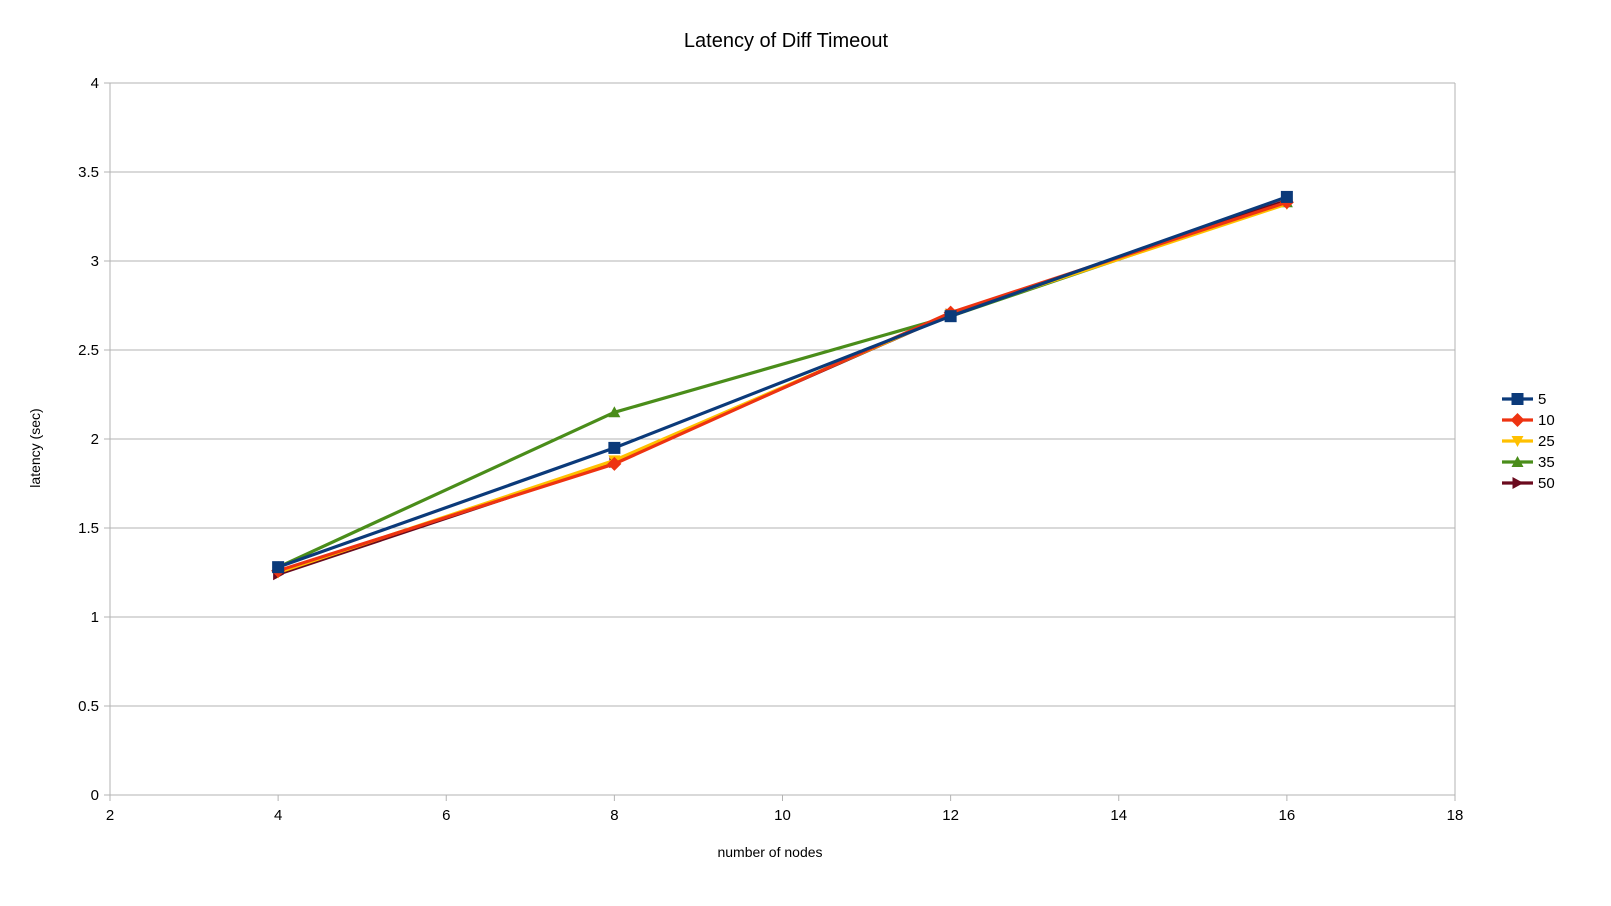 The height and width of the screenshot is (906, 1611). Describe the element at coordinates (278, 815) in the screenshot. I see `x-tick-label-1: 4` at that location.